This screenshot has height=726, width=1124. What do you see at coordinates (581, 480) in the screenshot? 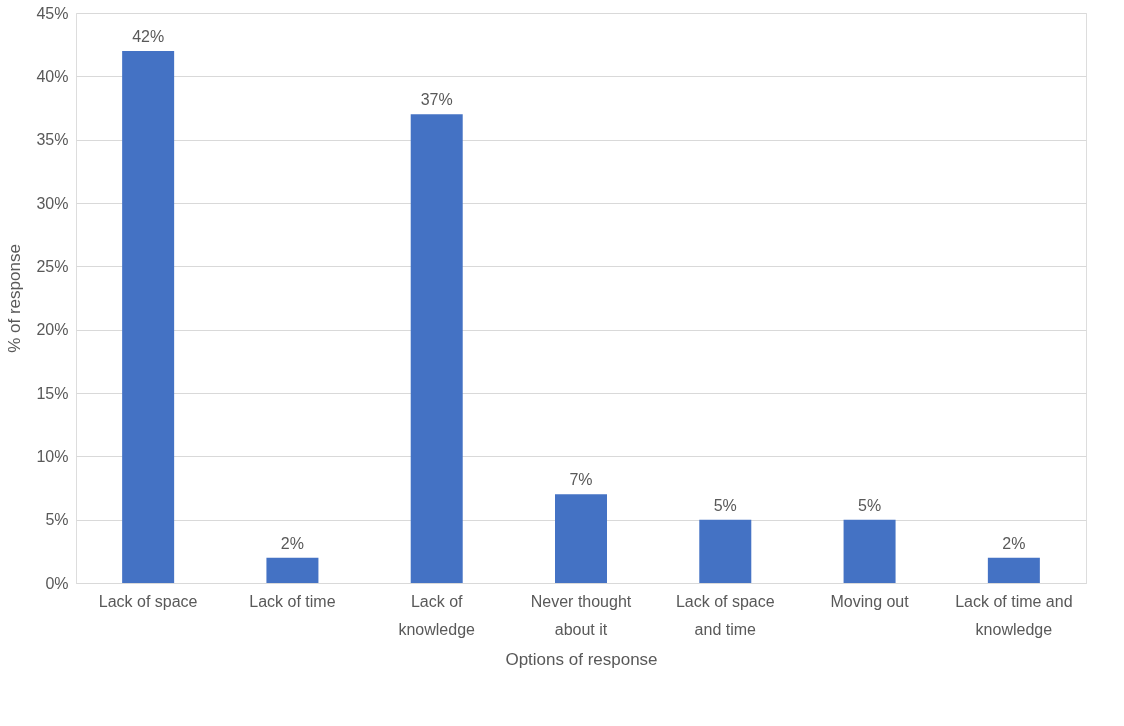
I see `data-label: 7%` at bounding box center [581, 480].